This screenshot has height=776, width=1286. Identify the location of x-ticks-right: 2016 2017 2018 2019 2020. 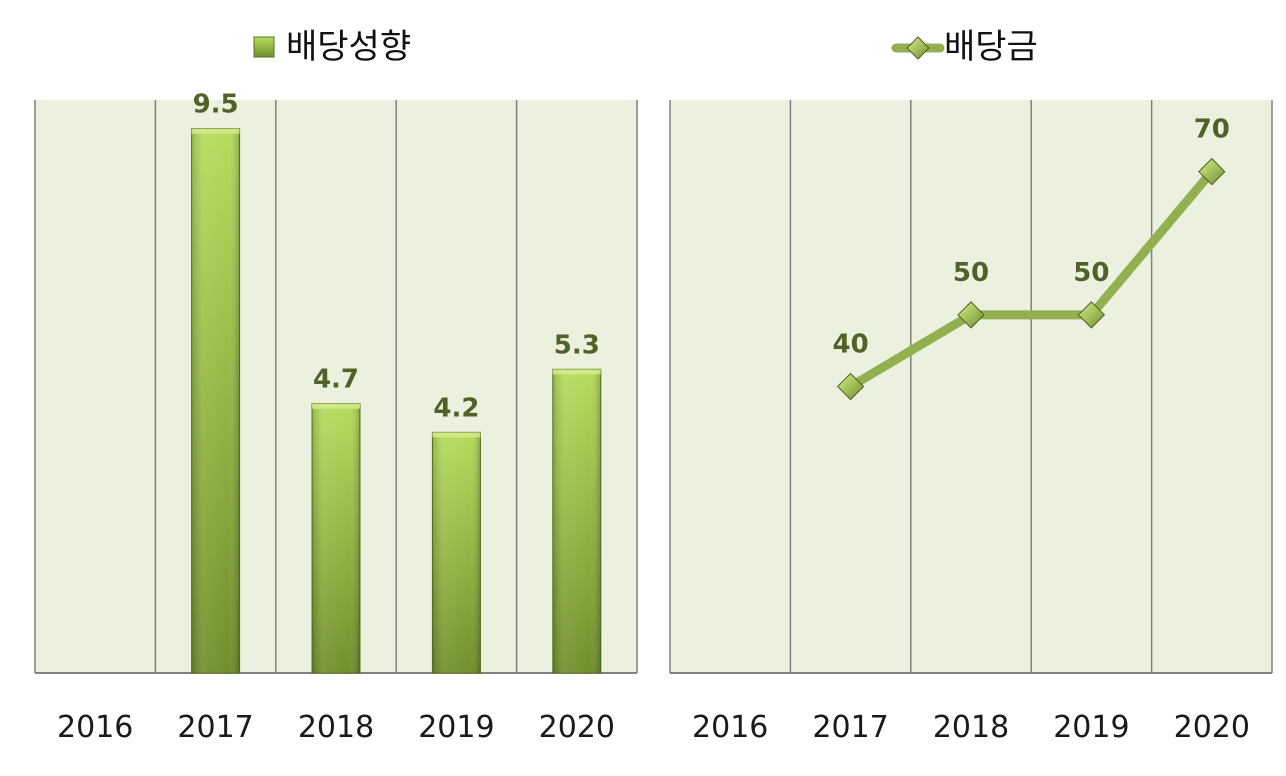
(971, 727).